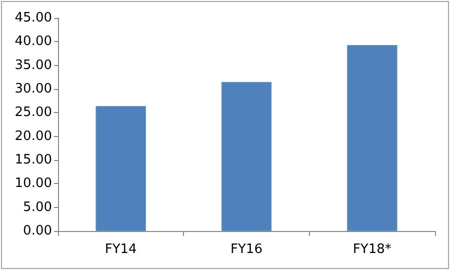  Describe the element at coordinates (33, 160) in the screenshot. I see `y-tick-label: 15.00` at that location.